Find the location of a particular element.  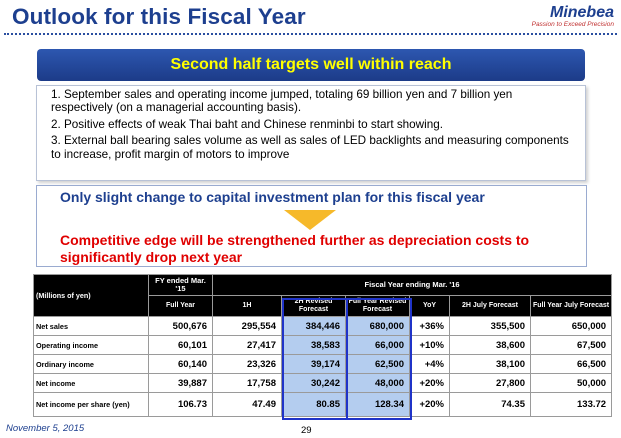

table-cell: 30,242 is located at coordinates (313, 383).